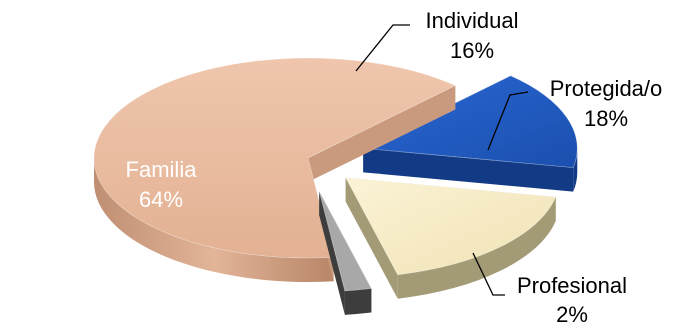  Describe the element at coordinates (382, 48) in the screenshot. I see `leader-line-individual` at that location.